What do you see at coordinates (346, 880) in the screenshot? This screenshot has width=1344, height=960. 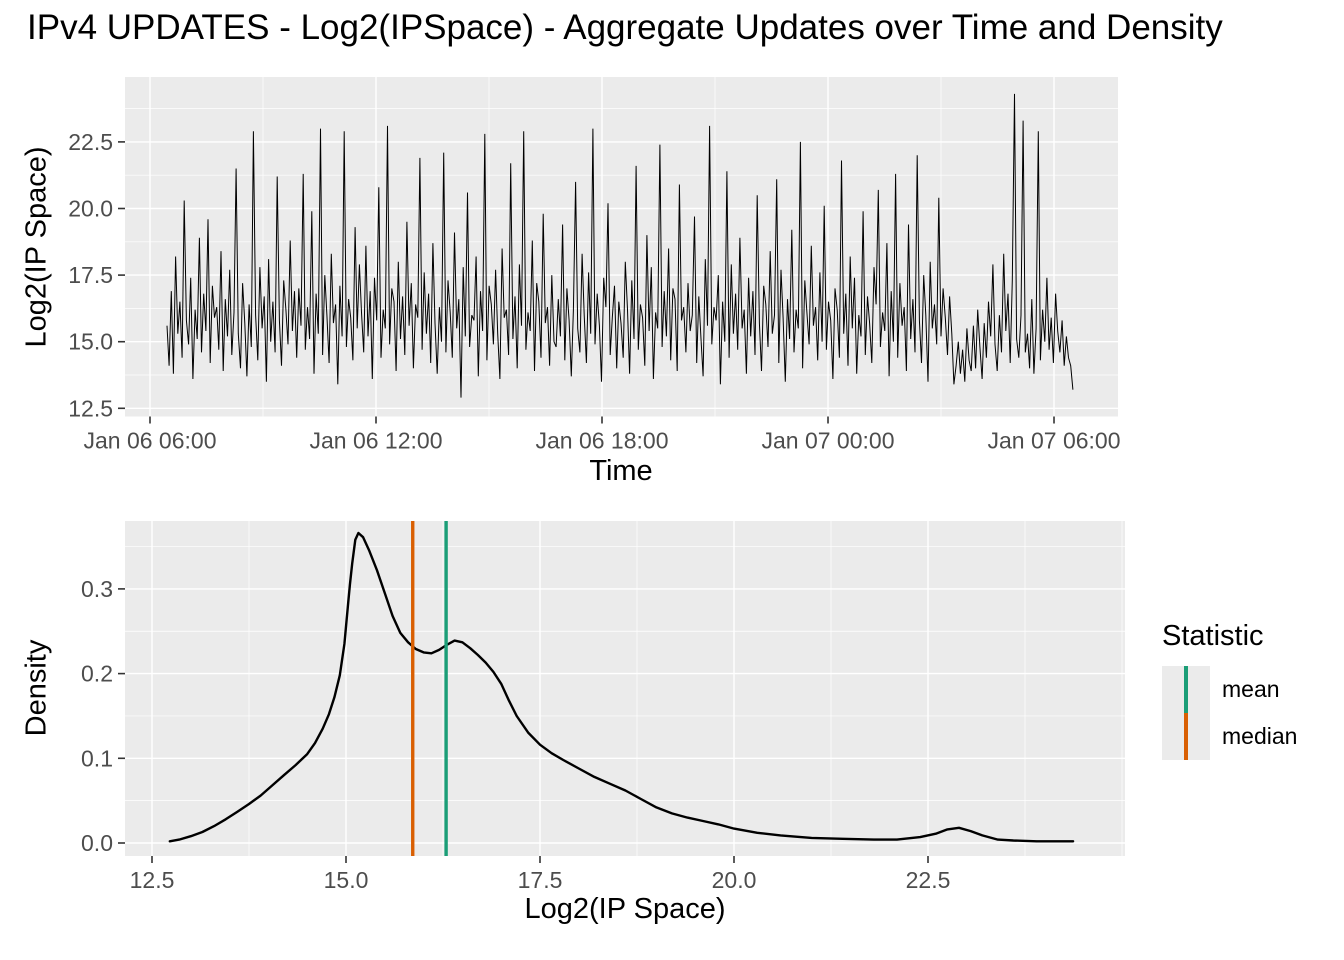 I see `bottom-x-tick-label: 15.0` at bounding box center [346, 880].